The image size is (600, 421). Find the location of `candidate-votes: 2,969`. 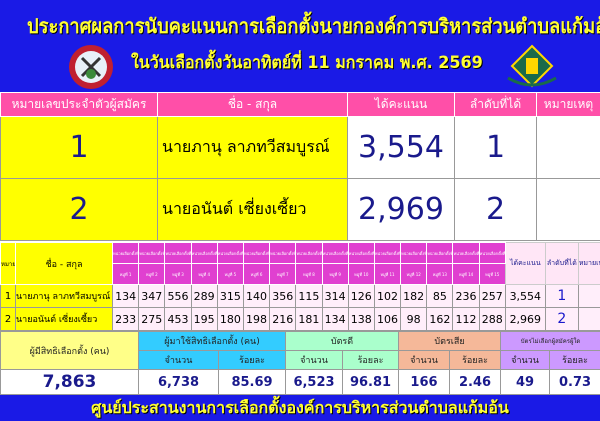

candidate-votes: 2,969 is located at coordinates (401, 209).